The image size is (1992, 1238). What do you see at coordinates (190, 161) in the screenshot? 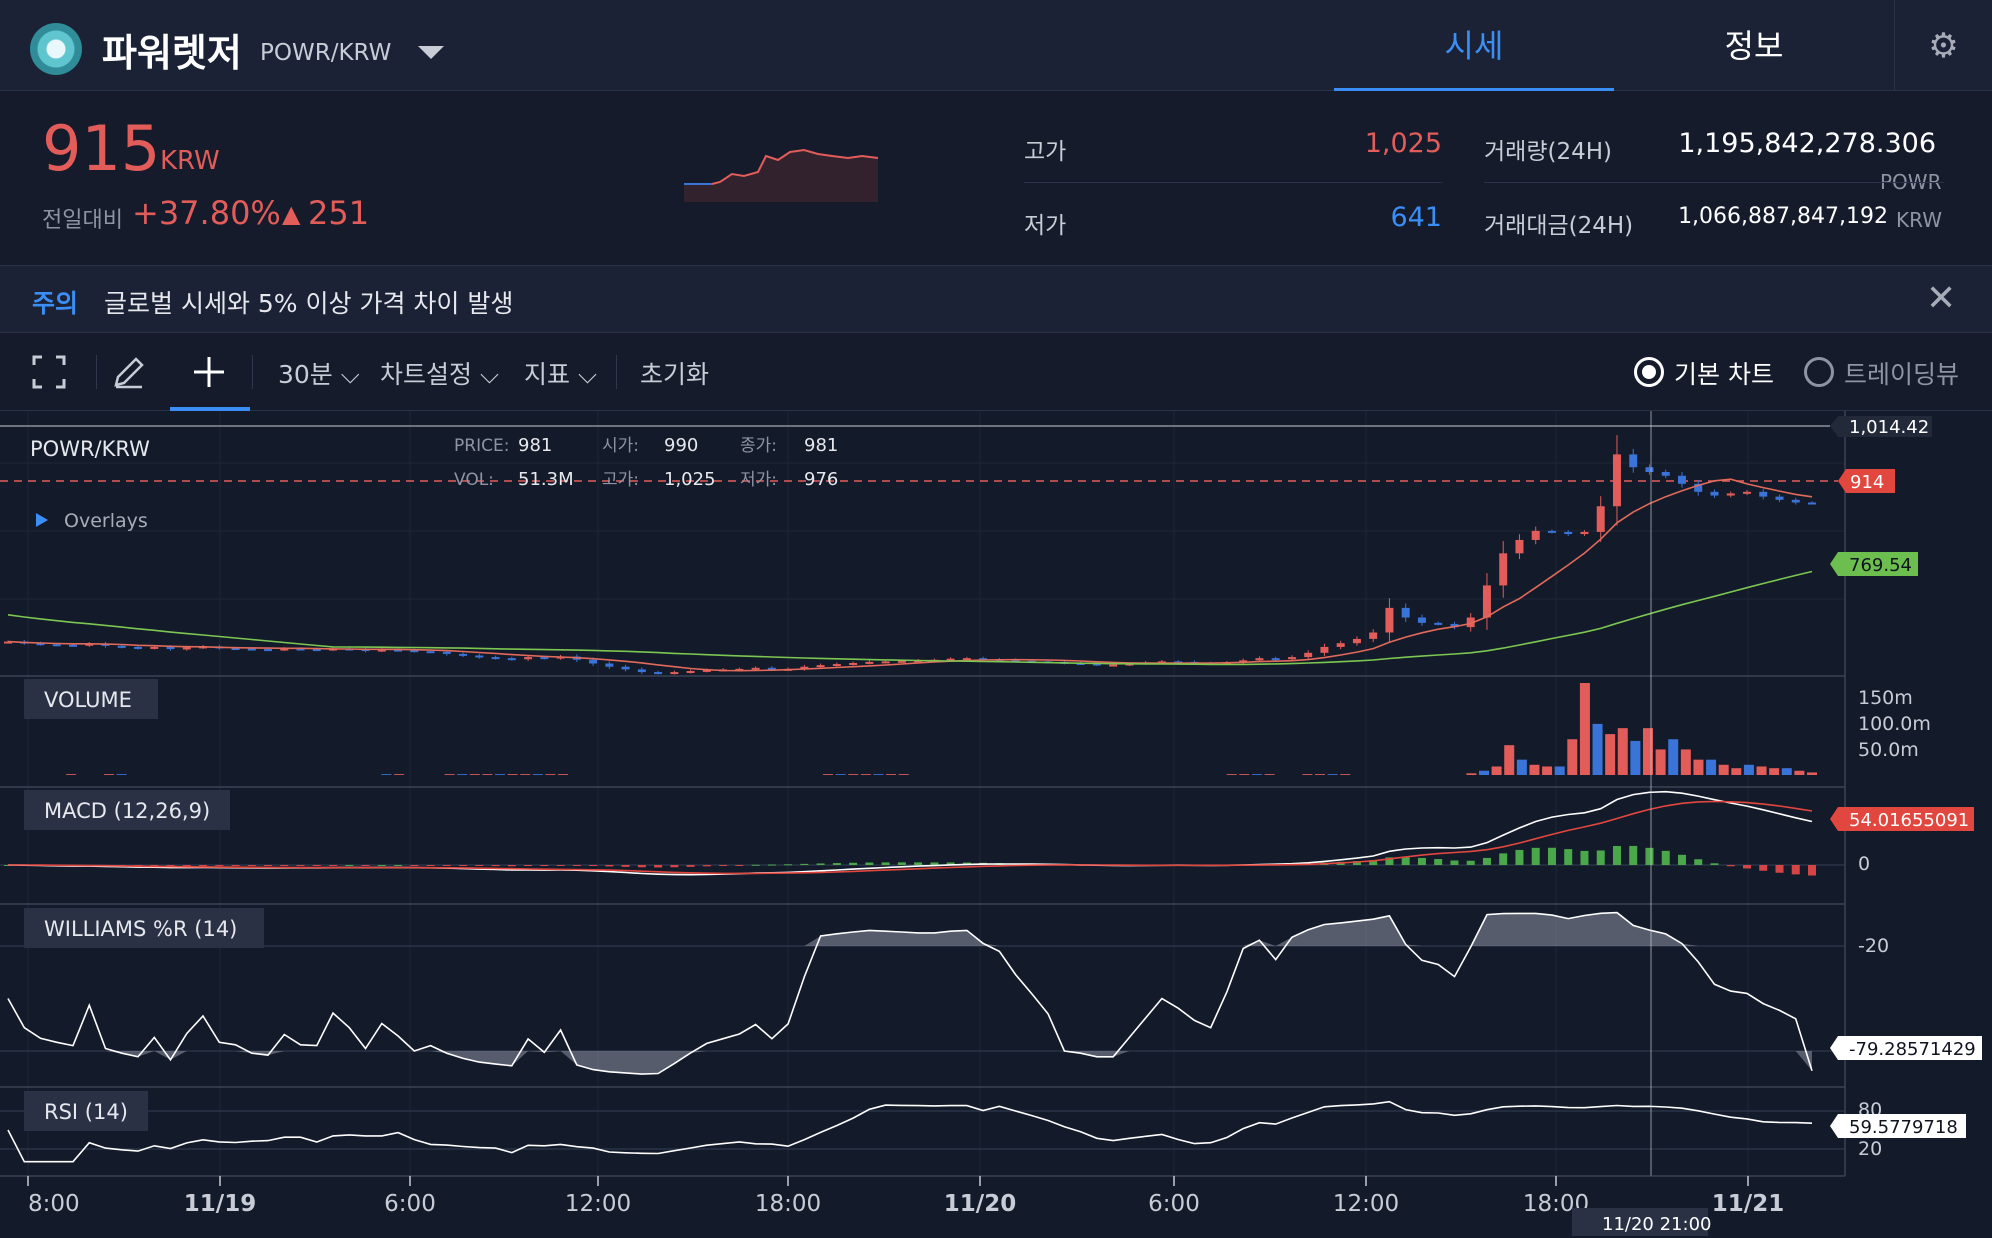
I see `price-unit: KRW` at bounding box center [190, 161].